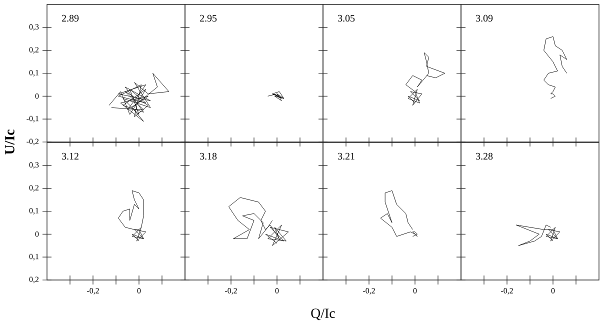  Describe the element at coordinates (208, 156) in the screenshot. I see `annotation: 3.18` at that location.